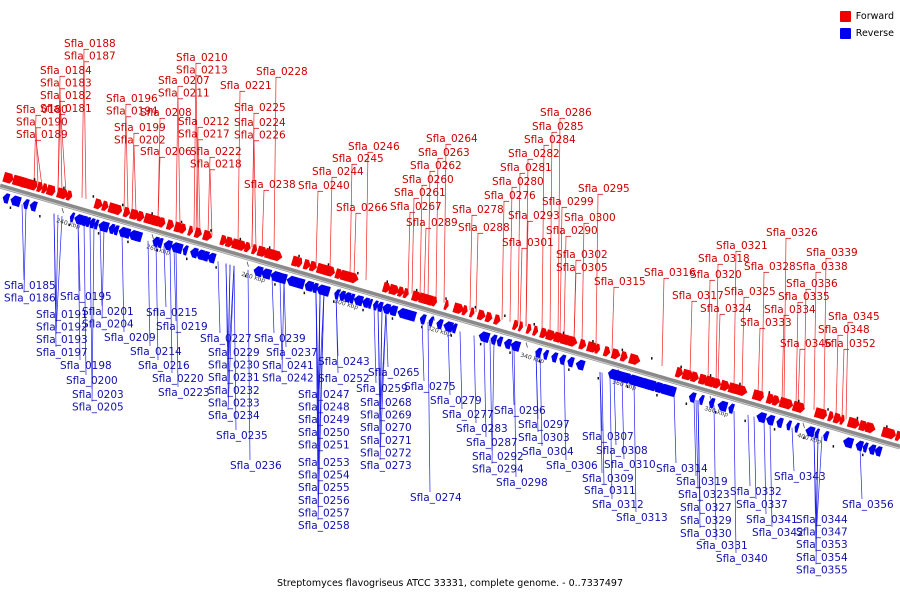 This screenshot has height=600, width=900. What do you see at coordinates (534, 154) in the screenshot?
I see `gene-label-sfla-0282: Sfla_0282` at bounding box center [534, 154].